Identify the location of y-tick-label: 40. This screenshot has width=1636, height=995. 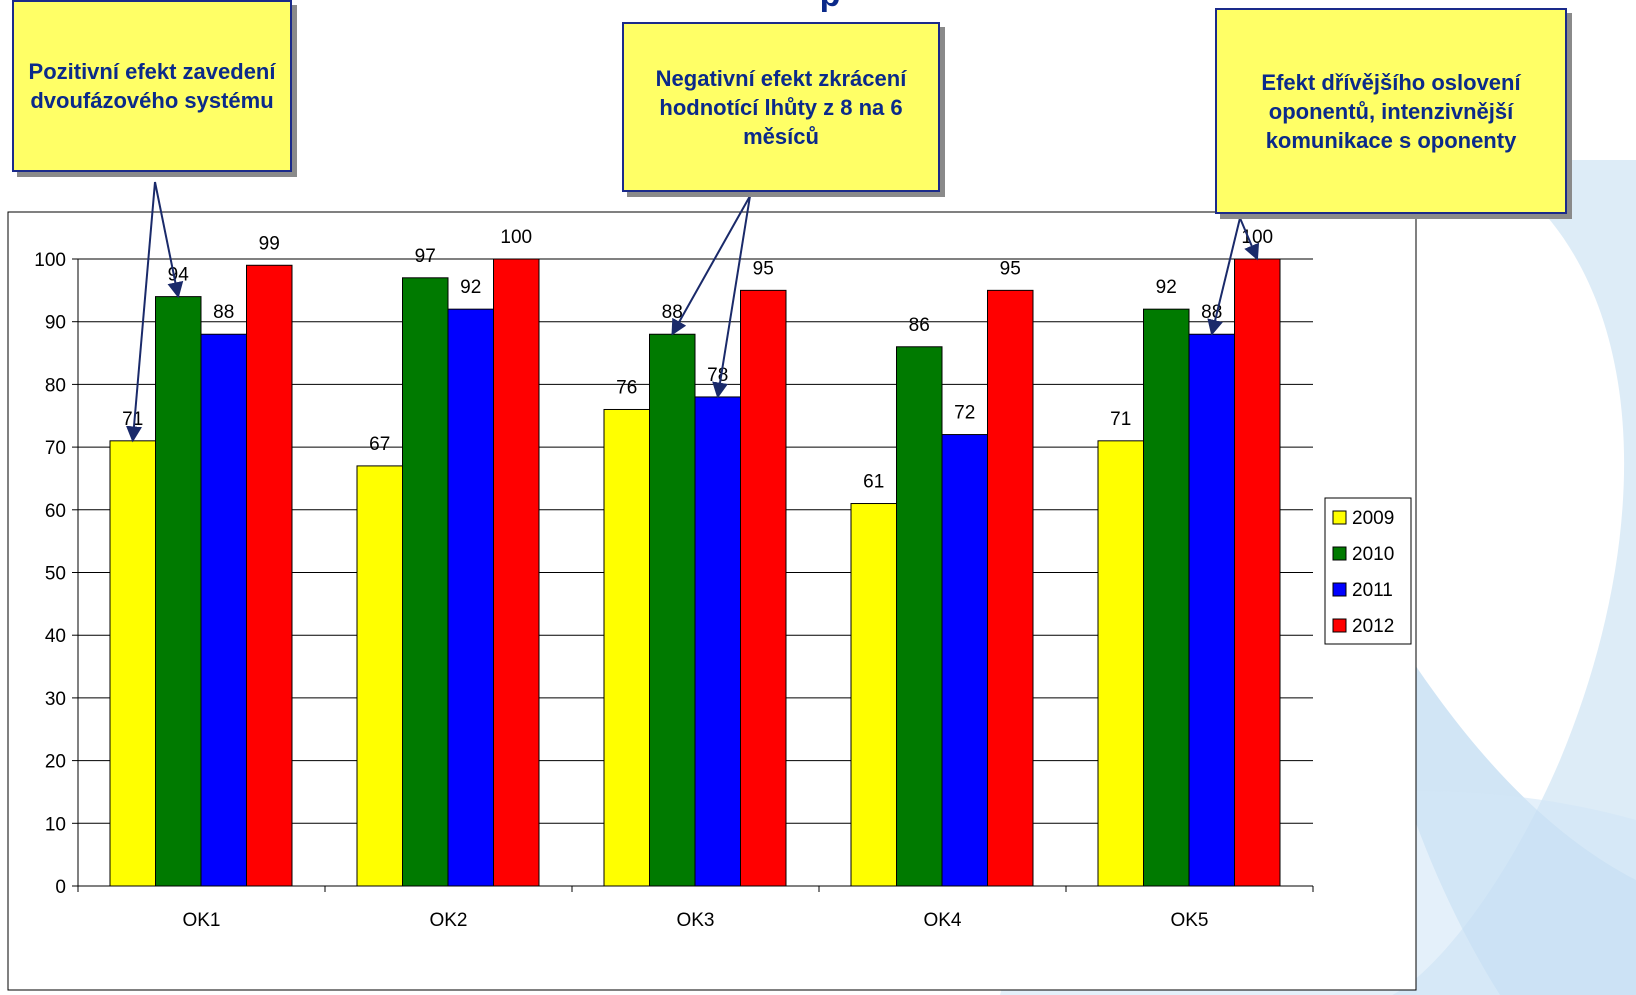
(55, 636).